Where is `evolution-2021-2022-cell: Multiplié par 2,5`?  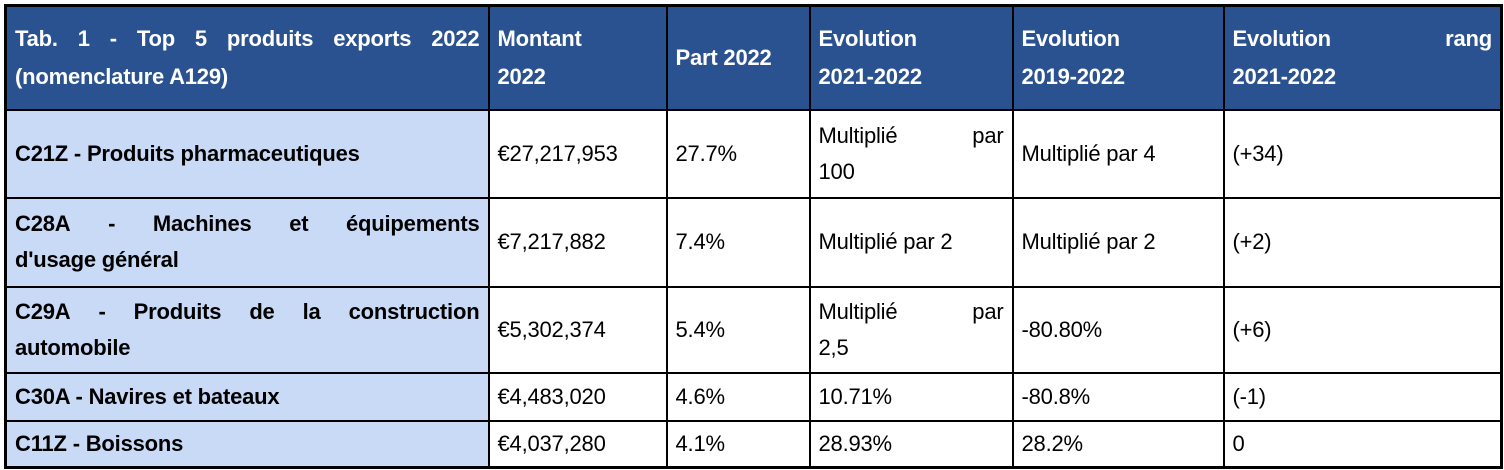 evolution-2021-2022-cell: Multiplié par 2,5 is located at coordinates (911, 329).